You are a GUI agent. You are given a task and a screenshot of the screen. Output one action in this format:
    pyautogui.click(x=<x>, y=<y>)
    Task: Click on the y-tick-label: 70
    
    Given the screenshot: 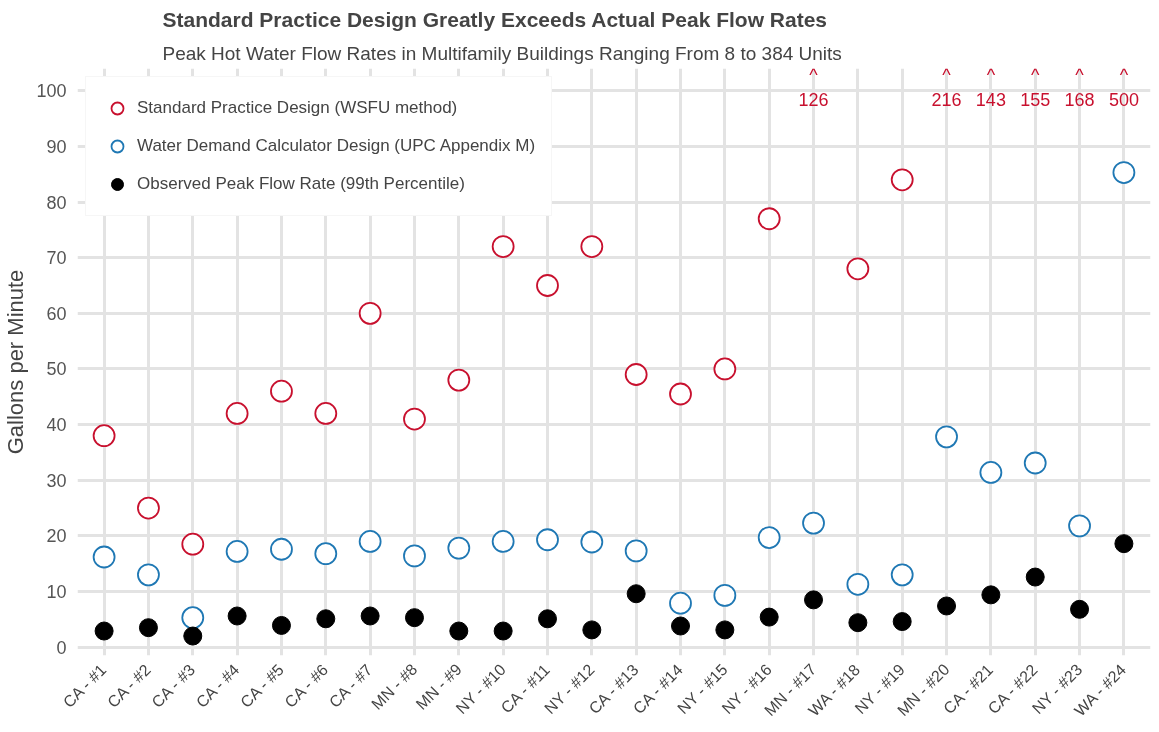 What is the action you would take?
    pyautogui.click(x=56, y=258)
    